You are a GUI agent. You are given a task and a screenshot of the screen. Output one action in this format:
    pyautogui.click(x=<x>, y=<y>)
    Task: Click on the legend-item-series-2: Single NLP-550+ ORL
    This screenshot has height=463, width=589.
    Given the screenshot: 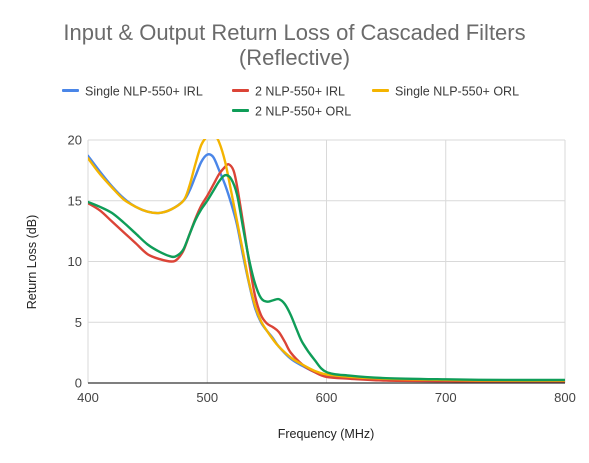 What is the action you would take?
    pyautogui.click(x=445, y=91)
    